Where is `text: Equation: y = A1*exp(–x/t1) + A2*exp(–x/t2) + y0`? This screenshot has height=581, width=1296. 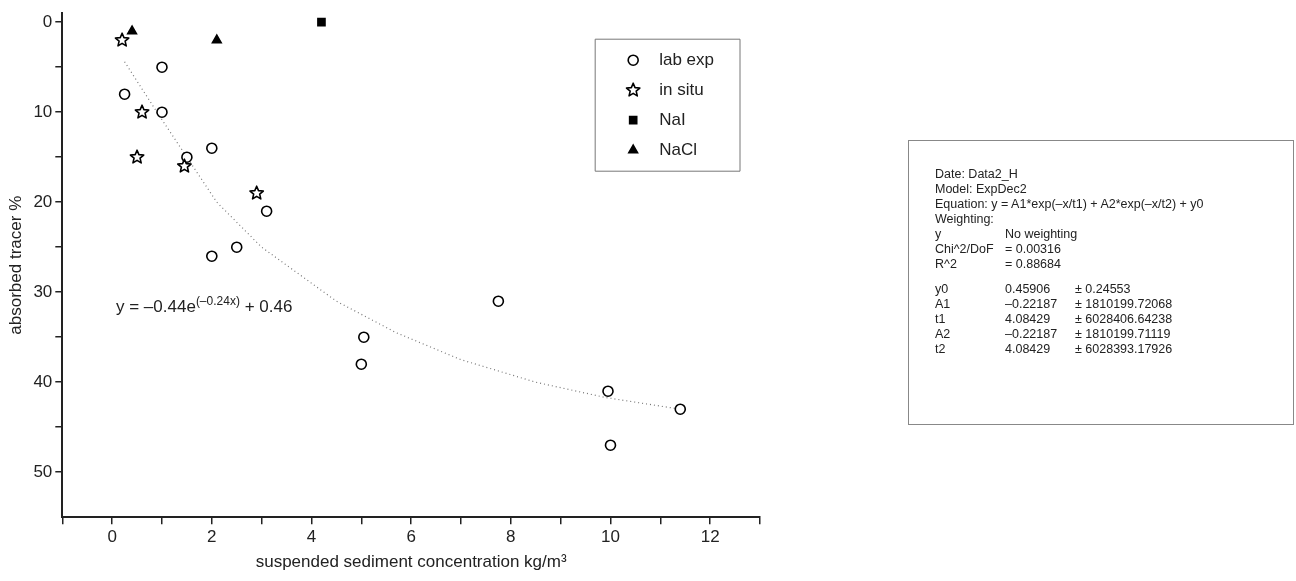 text: Equation: y = A1*exp(–x/t1) + A2*exp(–x/t2) + y0 is located at coordinates (1069, 204).